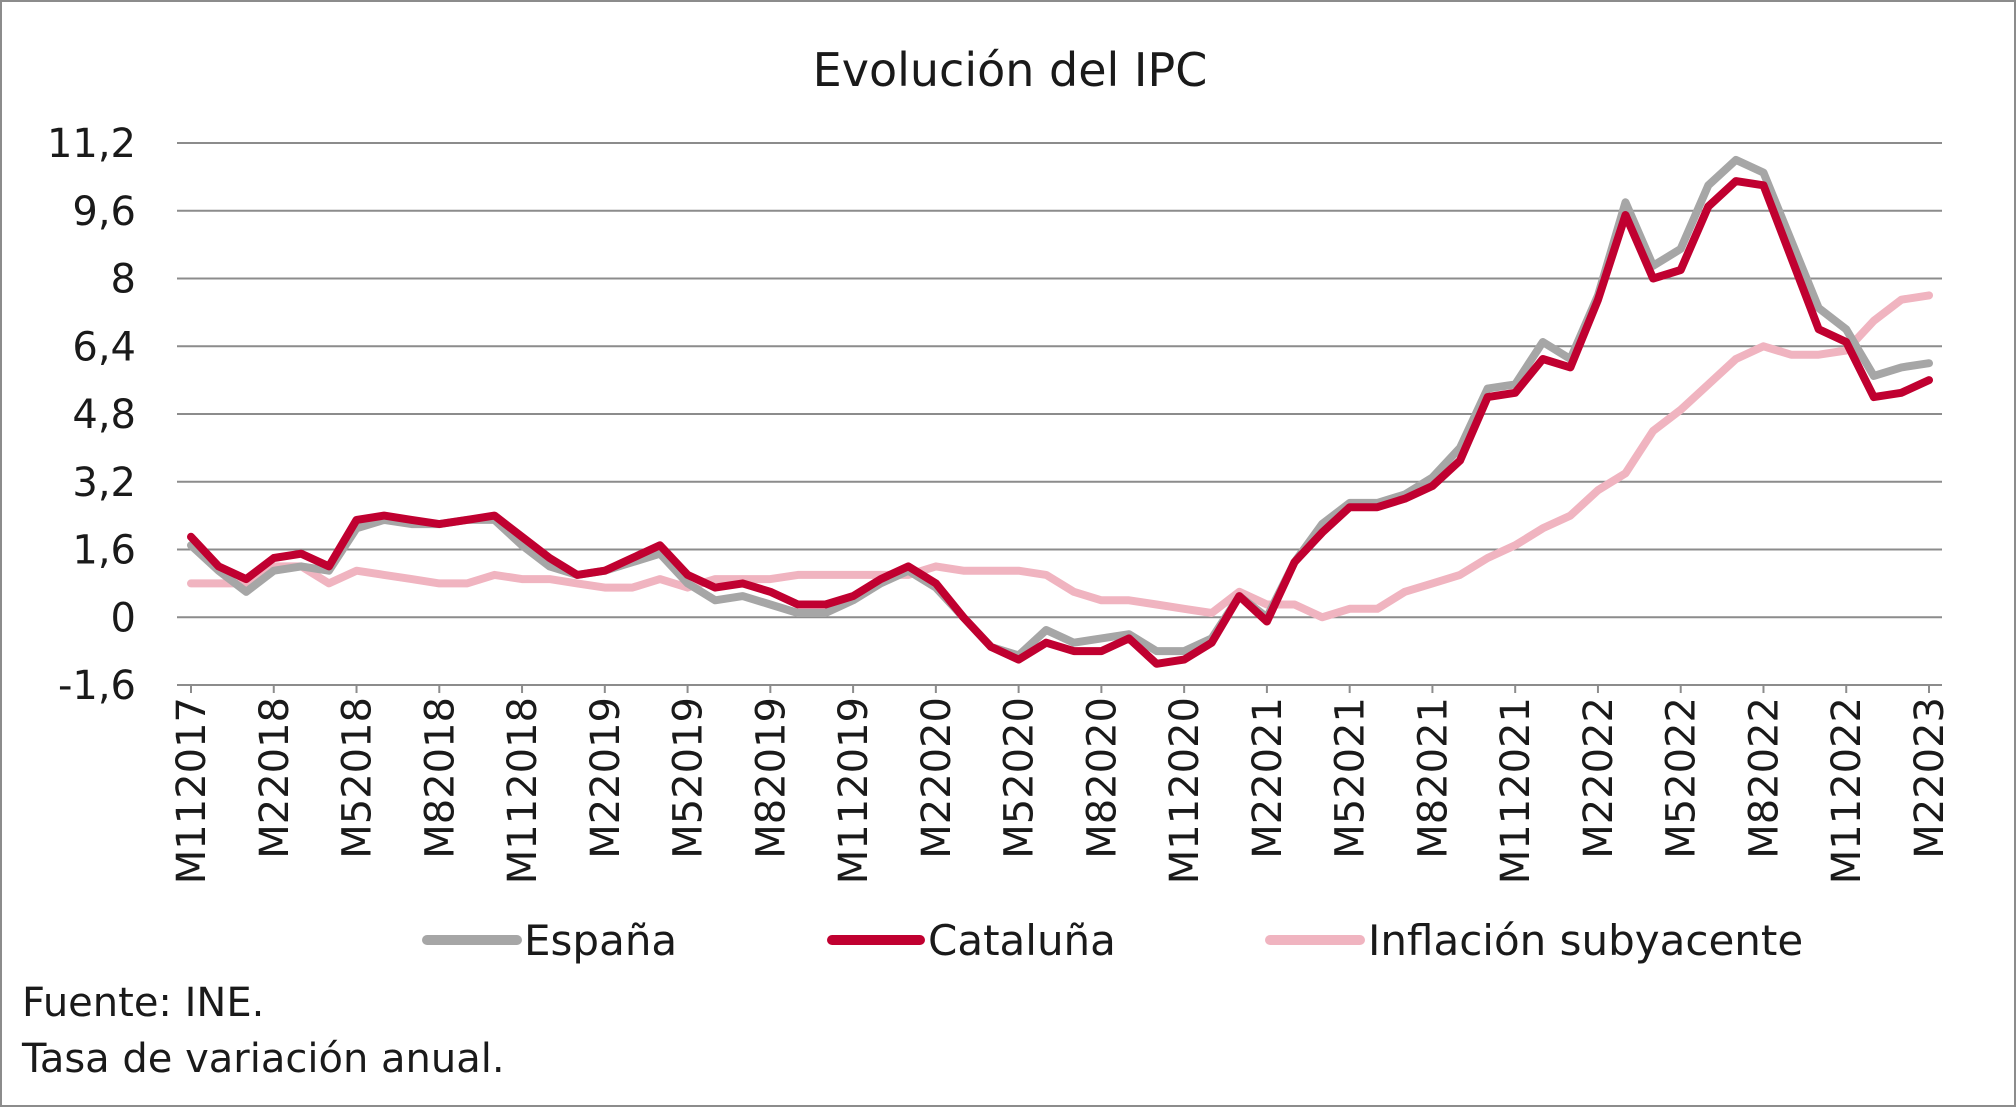  What do you see at coordinates (937, 778) in the screenshot?
I see `x-tick-label: M22020` at bounding box center [937, 778].